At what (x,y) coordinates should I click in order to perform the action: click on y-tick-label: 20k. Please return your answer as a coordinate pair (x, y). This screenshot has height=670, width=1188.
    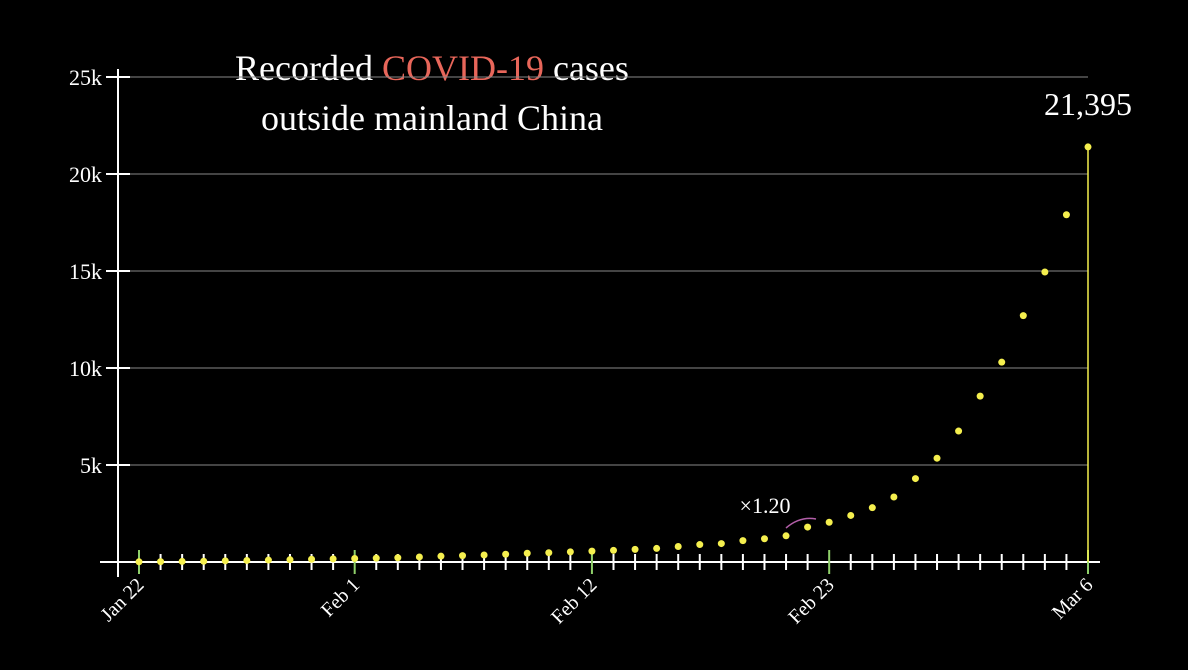
    Looking at the image, I should click on (85, 174).